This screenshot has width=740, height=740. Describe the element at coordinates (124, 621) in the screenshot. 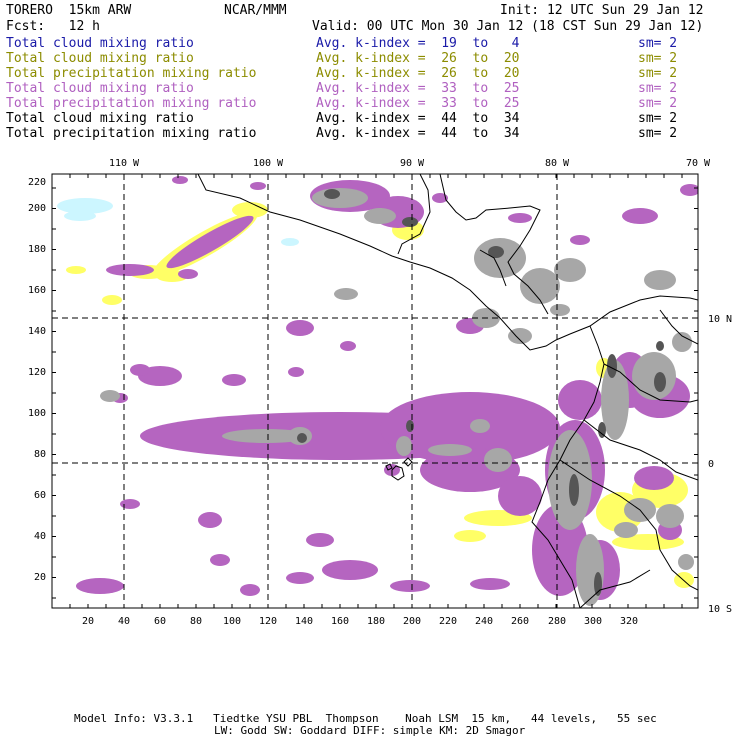

I see `x-tick-label: 40` at that location.